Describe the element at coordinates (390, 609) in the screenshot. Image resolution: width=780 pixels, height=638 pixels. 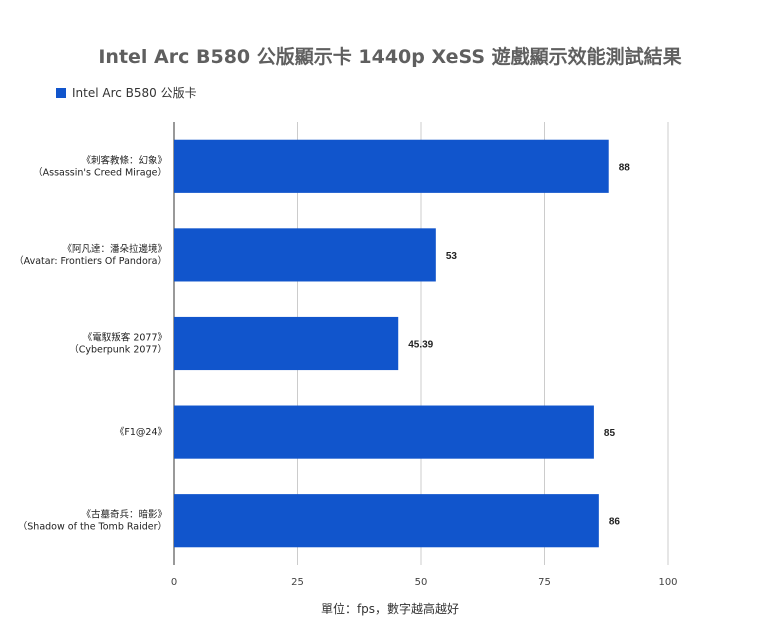
I see `x-axis-title: 單位：fps，數字越高越好` at that location.